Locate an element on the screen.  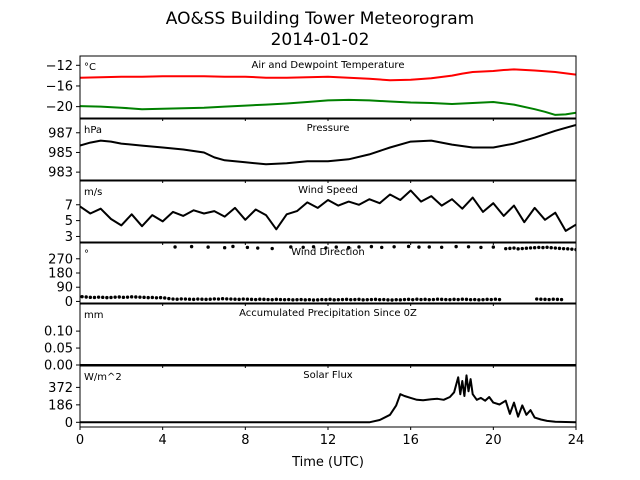
panel-2: 987 985 983 hPa Pressure is located at coordinates (312, 150).